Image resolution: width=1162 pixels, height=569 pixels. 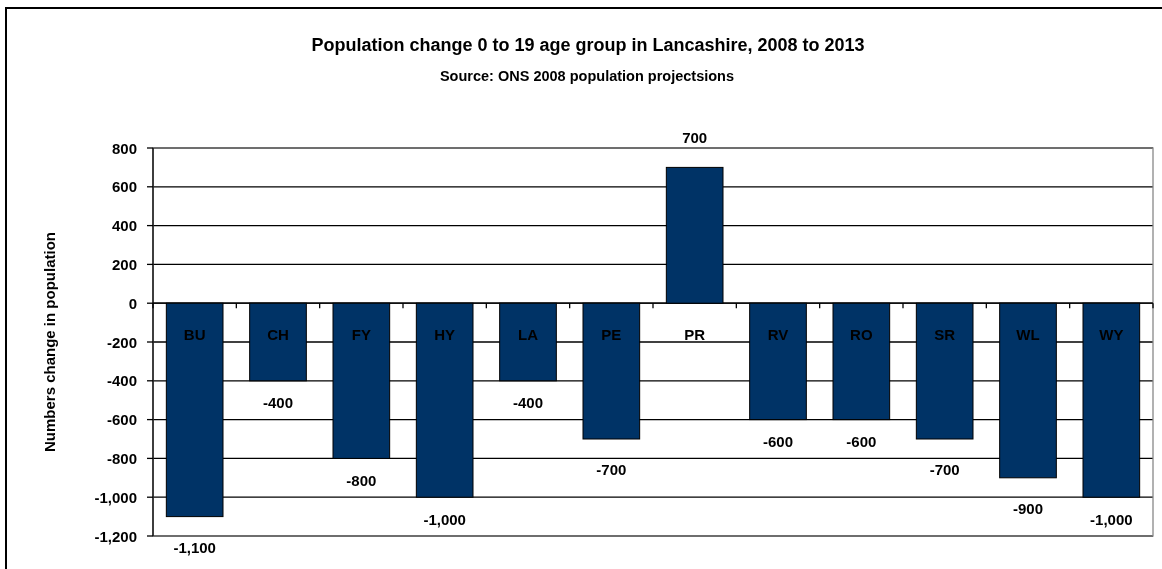 I want to click on y-tick-label: 600, so click(x=124, y=187).